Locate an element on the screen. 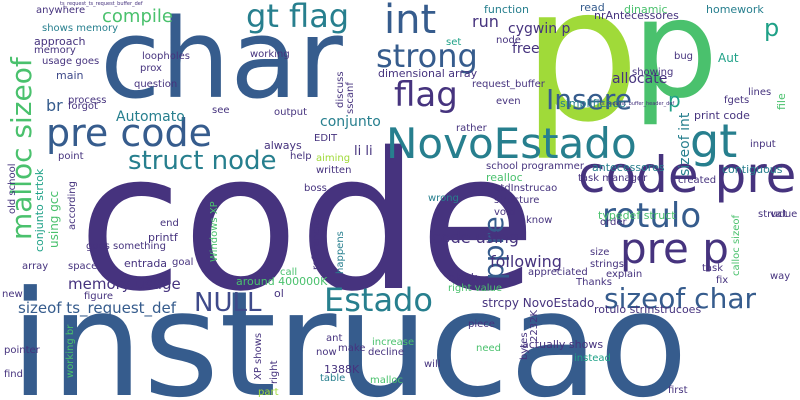 The image size is (800, 400). word: main is located at coordinates (70, 75).